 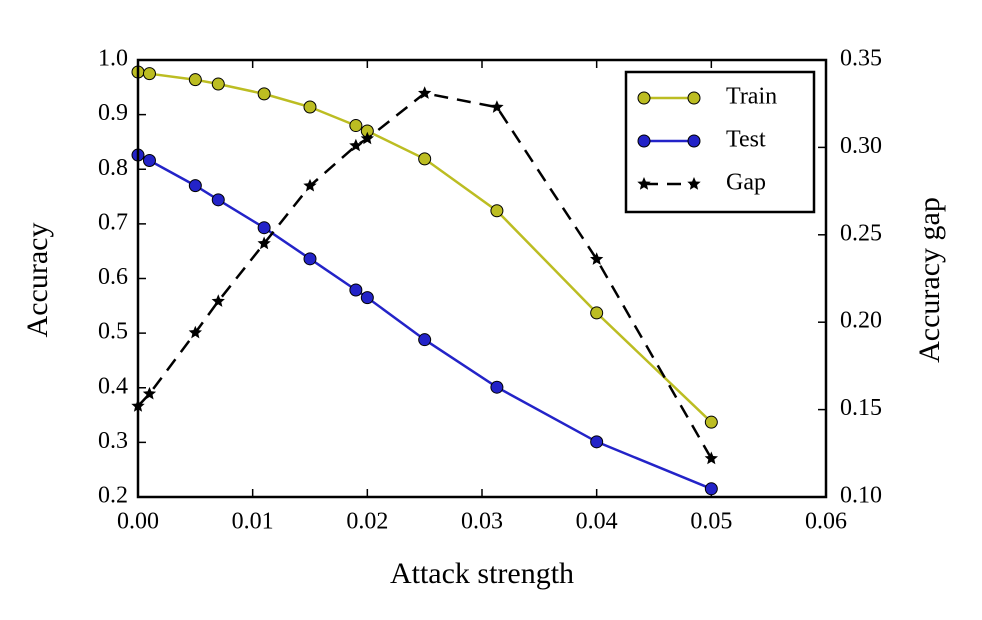 I want to click on y-tick-label: 0.5, so click(x=113, y=332).